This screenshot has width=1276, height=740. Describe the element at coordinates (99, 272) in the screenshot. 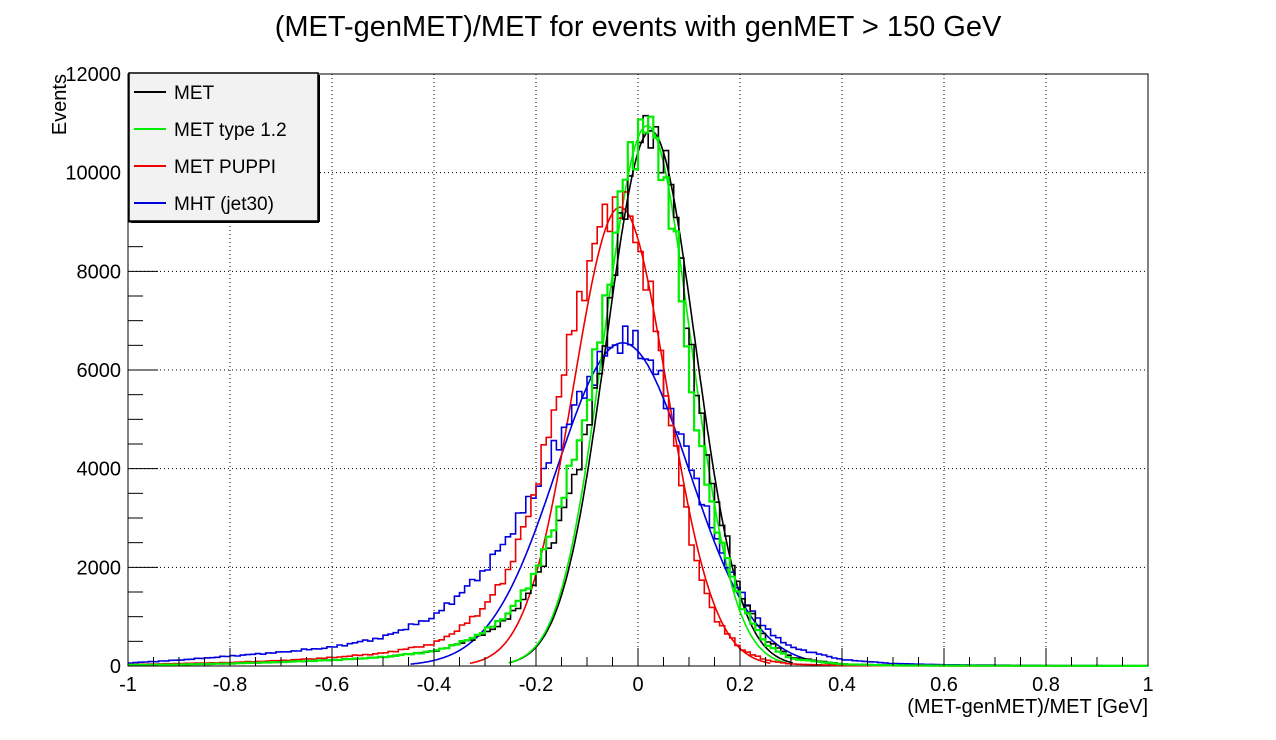

I see `y-tick-label: 8000` at that location.